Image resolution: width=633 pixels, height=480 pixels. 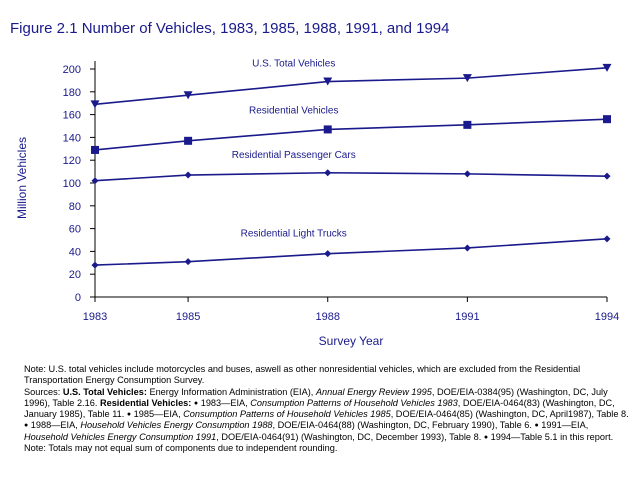 What do you see at coordinates (563, 425) in the screenshot?
I see `source-1991: 1991—EIA,` at bounding box center [563, 425].